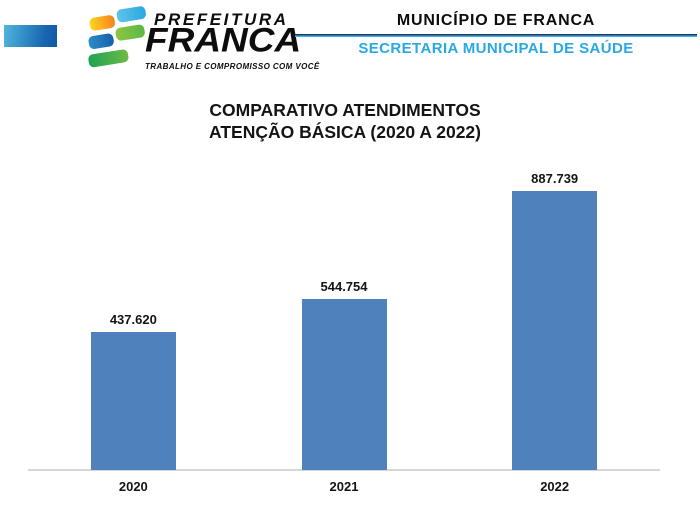 This screenshot has width=700, height=525. What do you see at coordinates (133, 319) in the screenshot?
I see `value-label-2020: 437.620` at bounding box center [133, 319].